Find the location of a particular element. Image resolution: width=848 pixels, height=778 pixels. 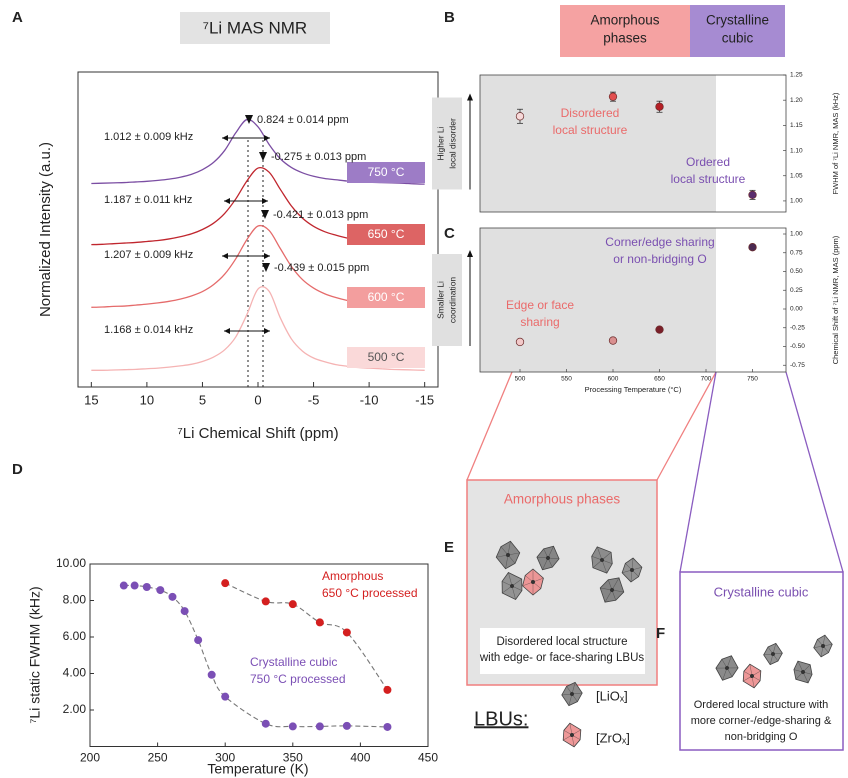

y-tick-label: 0.50 is located at coordinates (796, 271).